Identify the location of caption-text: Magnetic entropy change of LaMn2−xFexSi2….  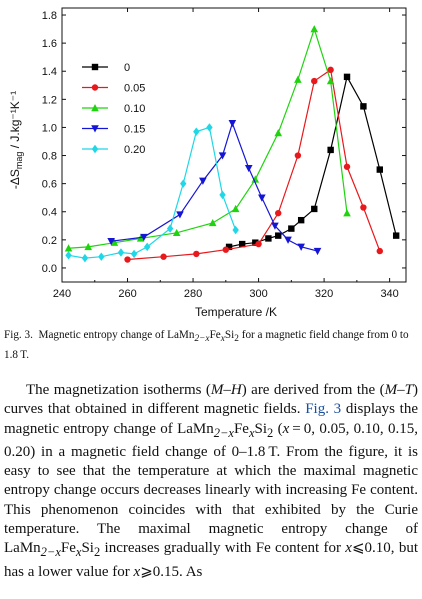
(206, 345).